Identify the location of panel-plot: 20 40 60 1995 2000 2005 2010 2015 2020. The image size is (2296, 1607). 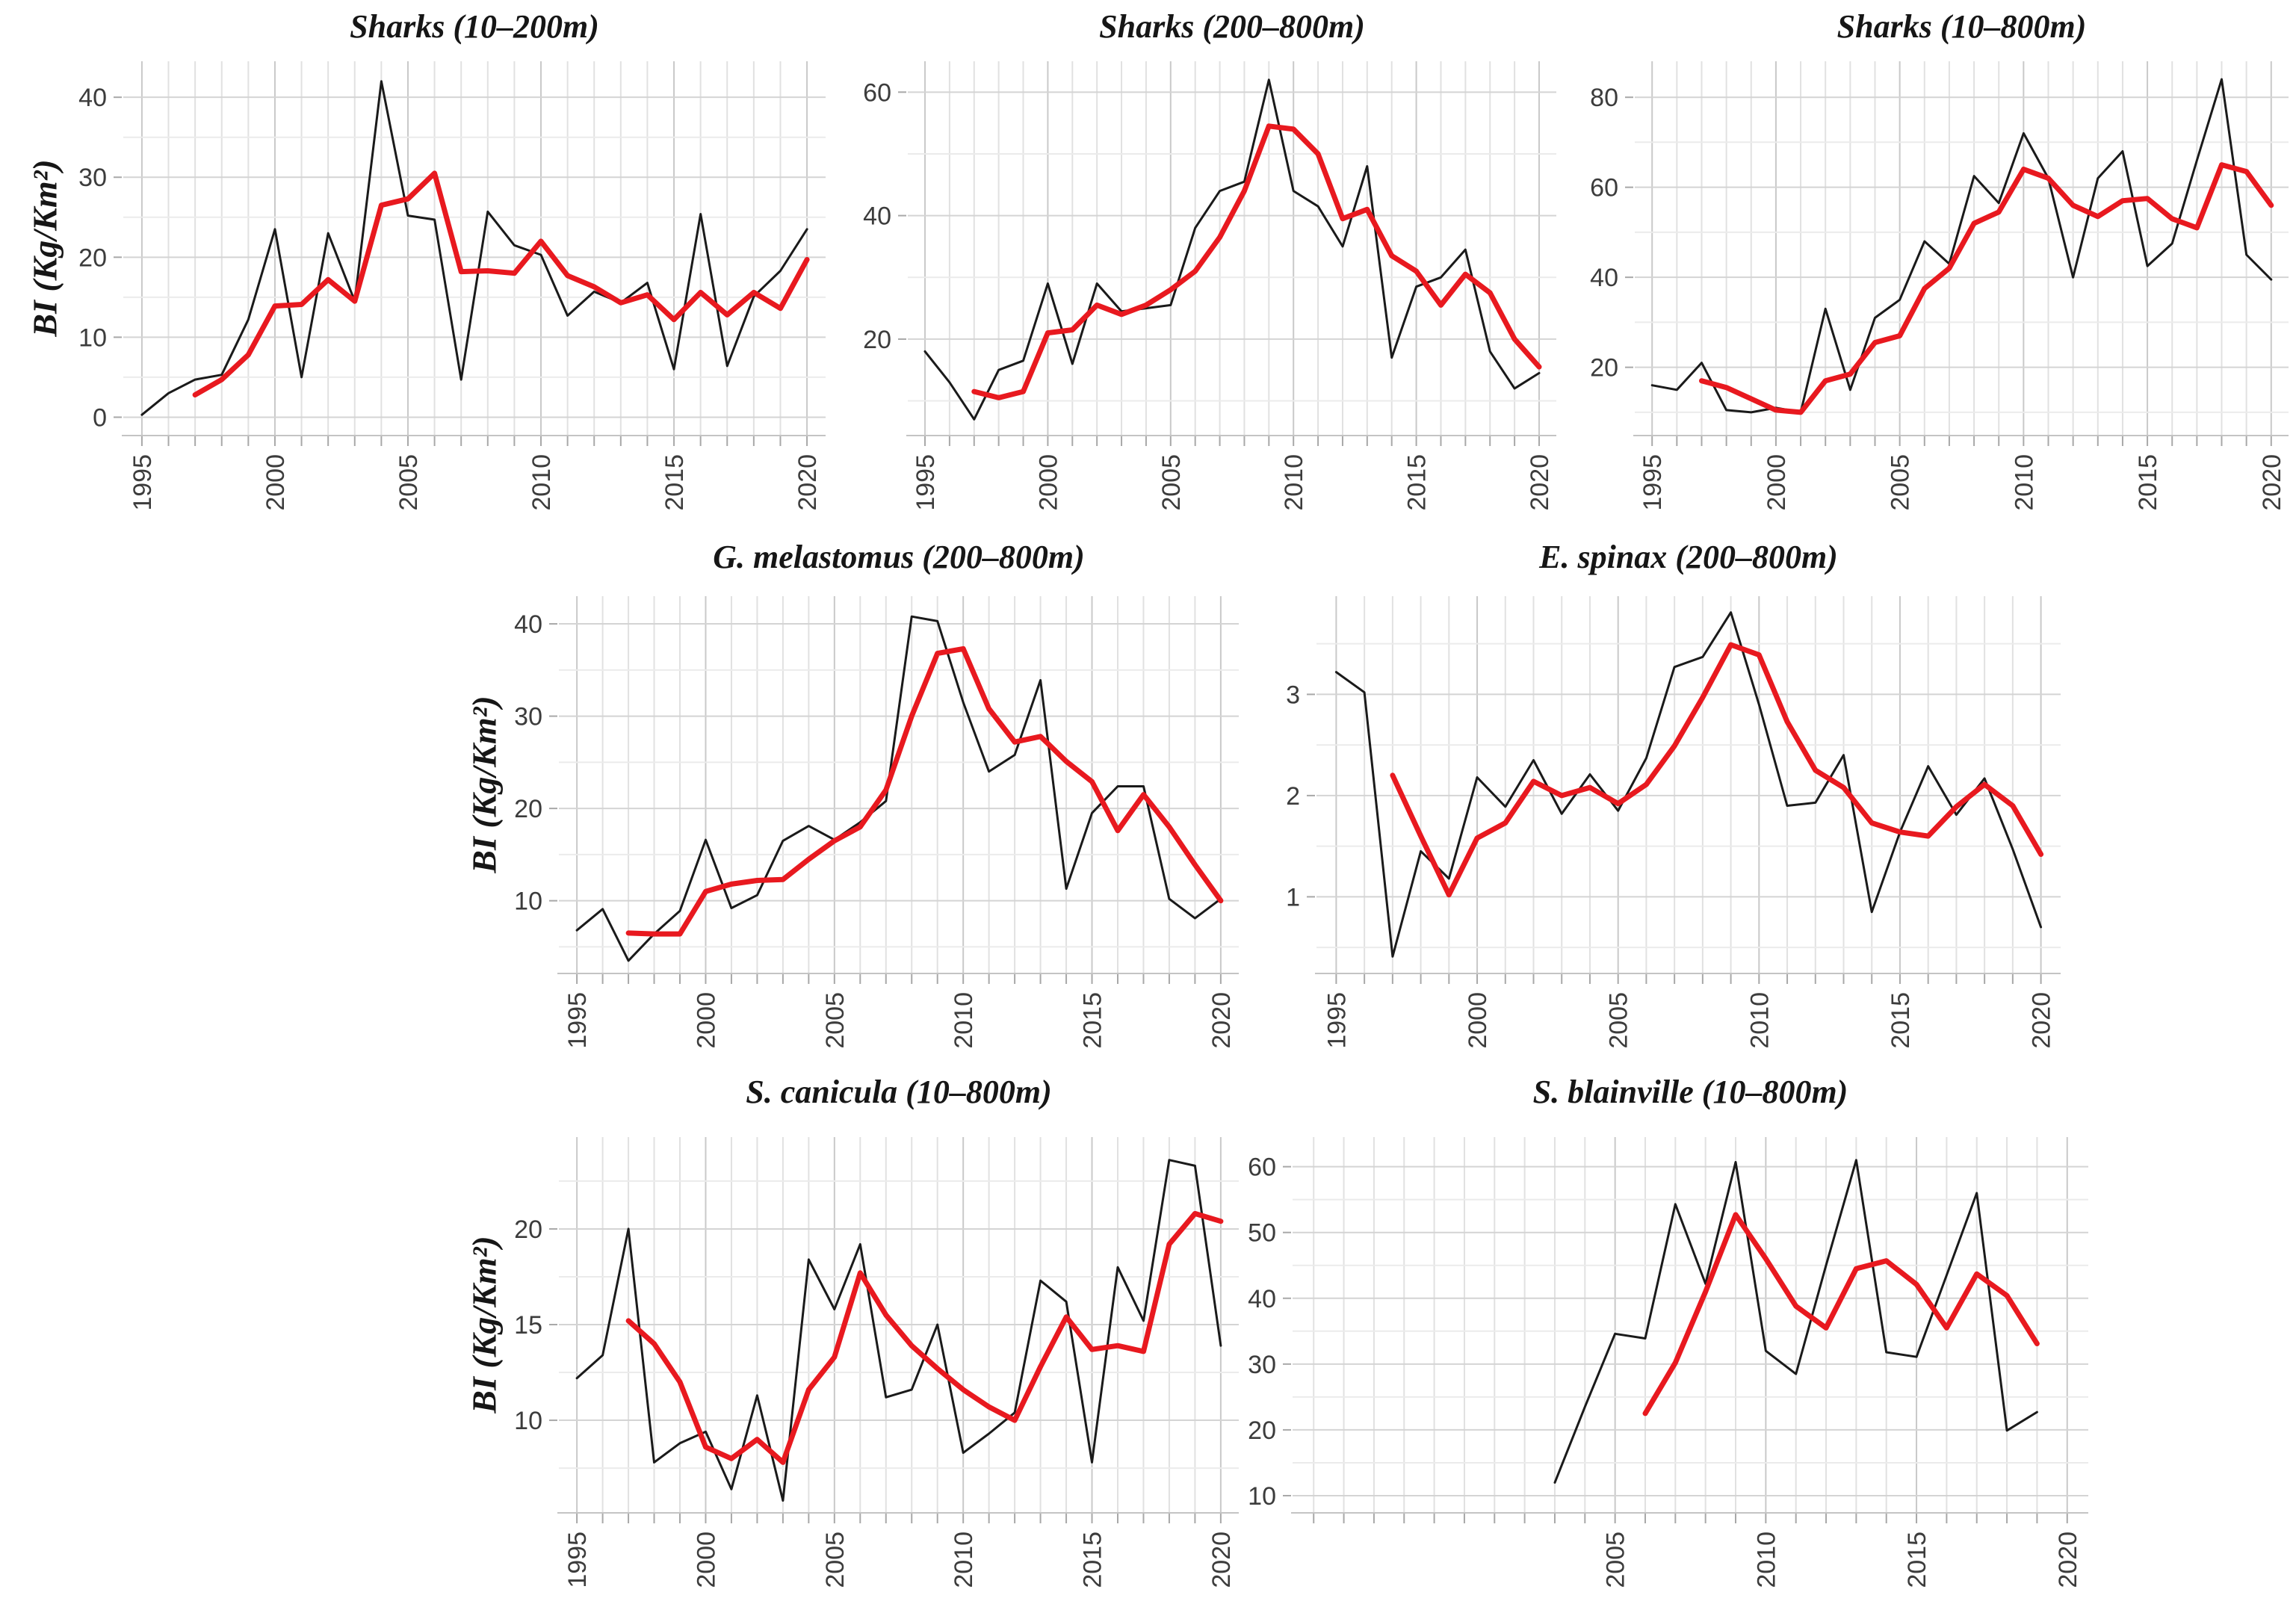
(1209, 286).